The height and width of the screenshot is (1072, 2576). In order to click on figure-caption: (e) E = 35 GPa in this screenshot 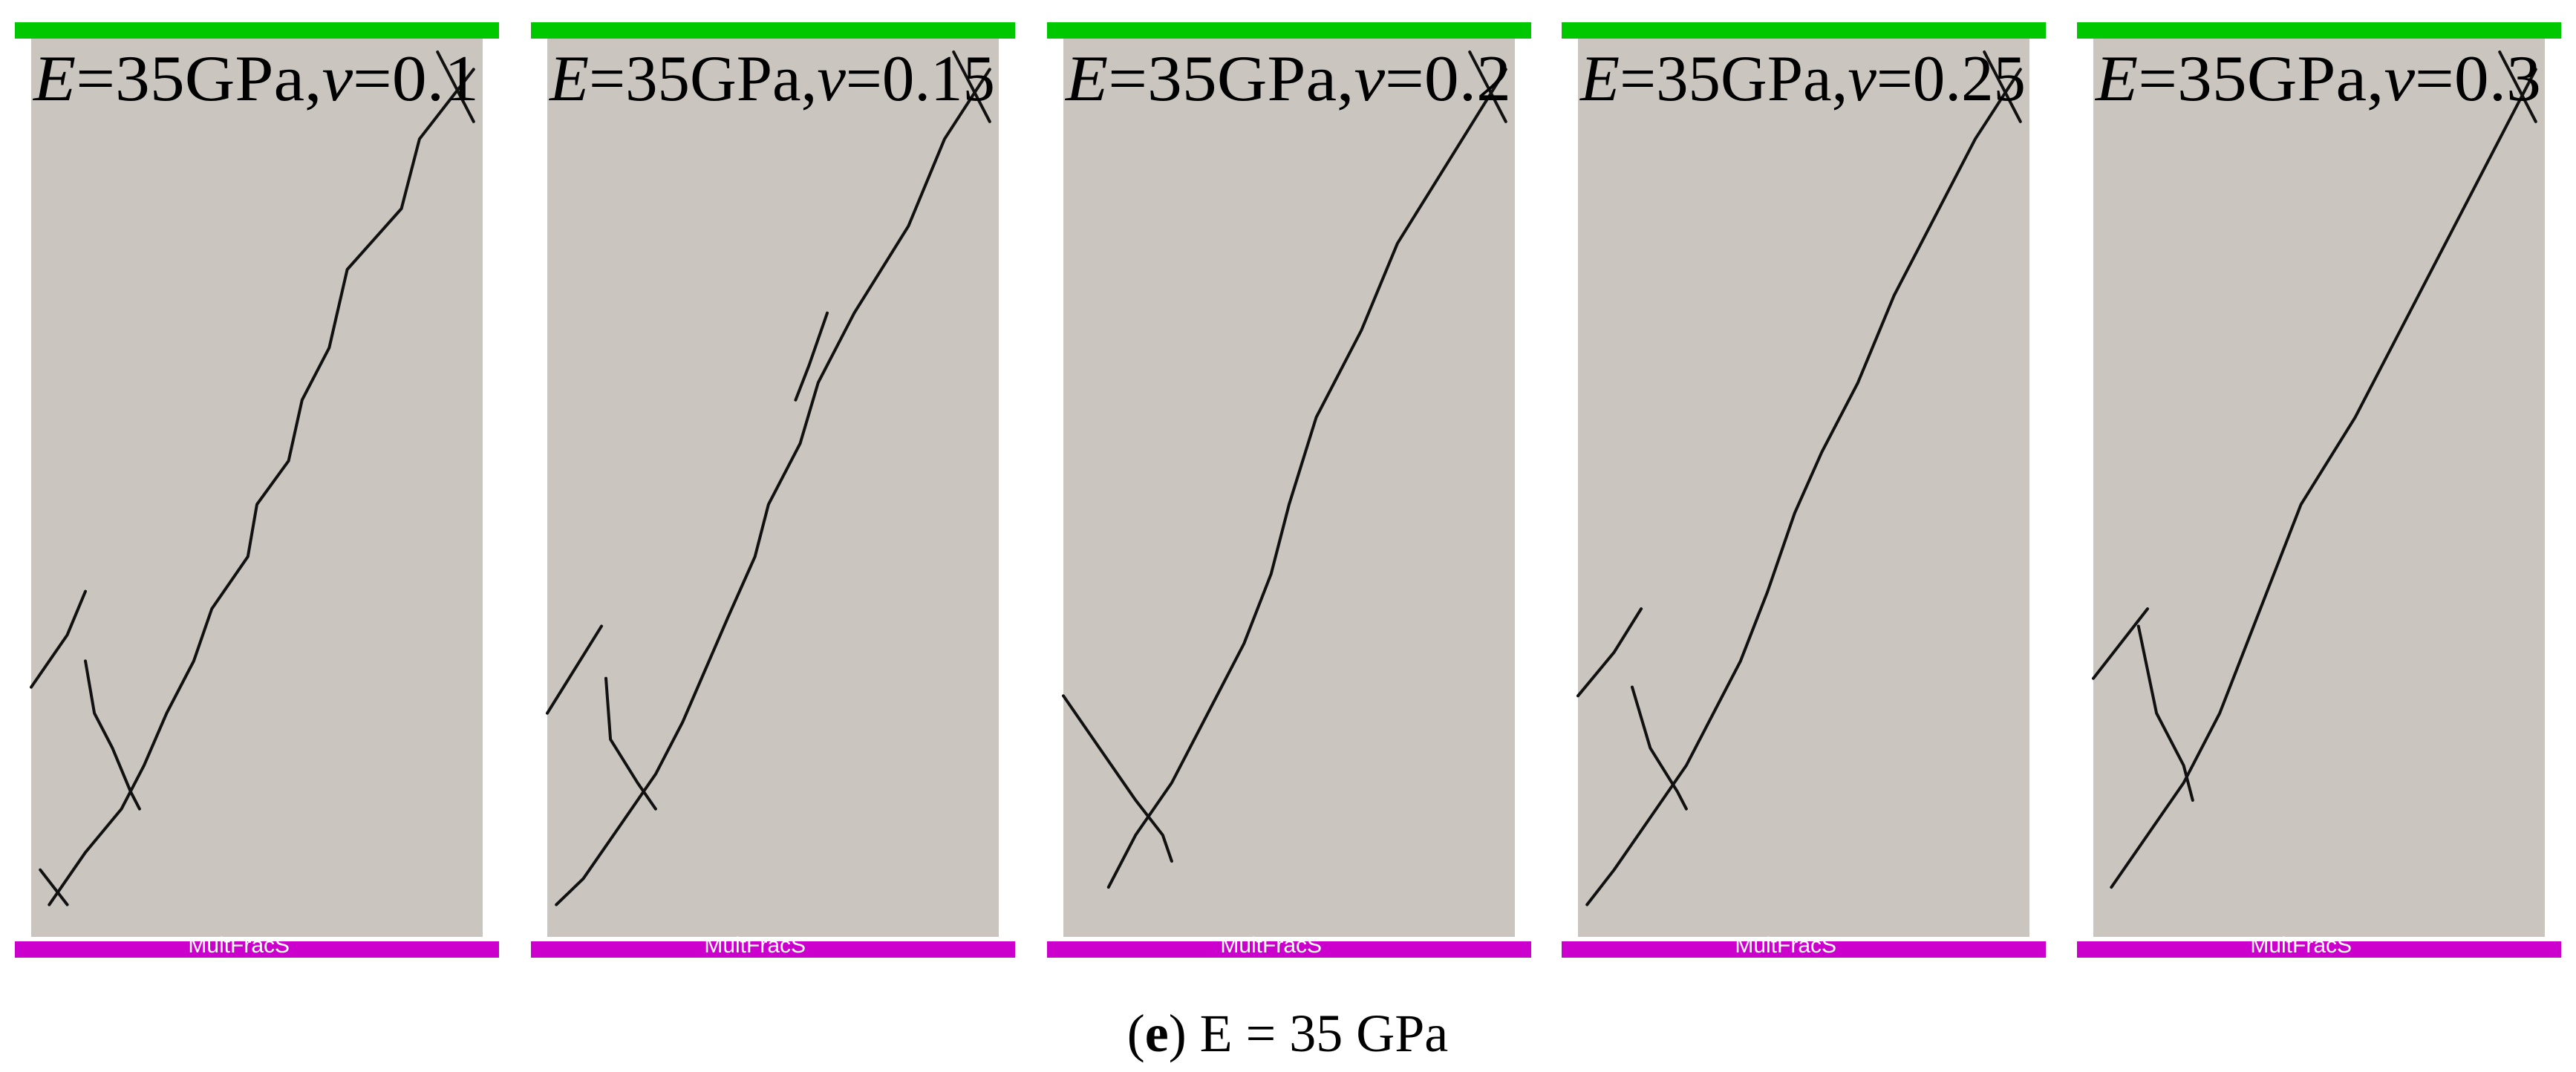, I will do `click(1288, 1033)`.